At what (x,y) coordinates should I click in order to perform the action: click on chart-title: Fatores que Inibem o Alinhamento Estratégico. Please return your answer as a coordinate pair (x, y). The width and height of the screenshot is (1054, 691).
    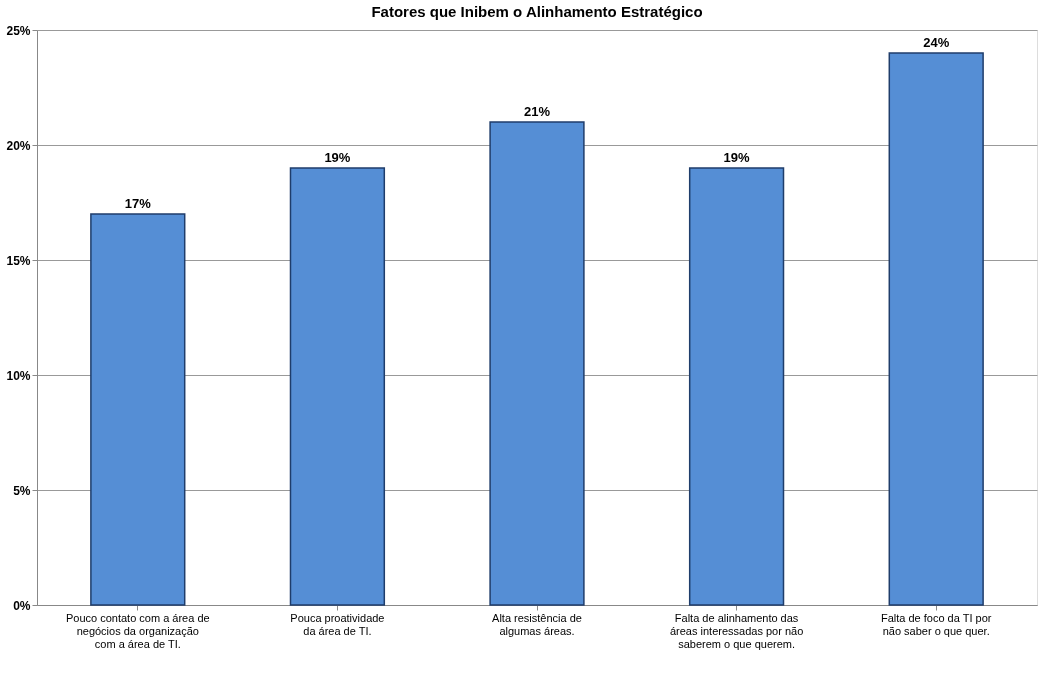
    Looking at the image, I should click on (537, 11).